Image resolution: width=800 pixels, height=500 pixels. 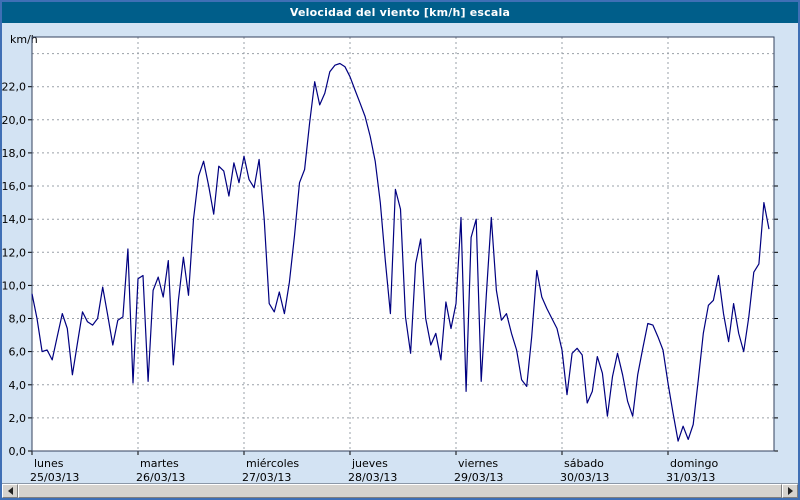 What do you see at coordinates (14, 219) in the screenshot?
I see `y-tick-label: 14,0` at bounding box center [14, 219].